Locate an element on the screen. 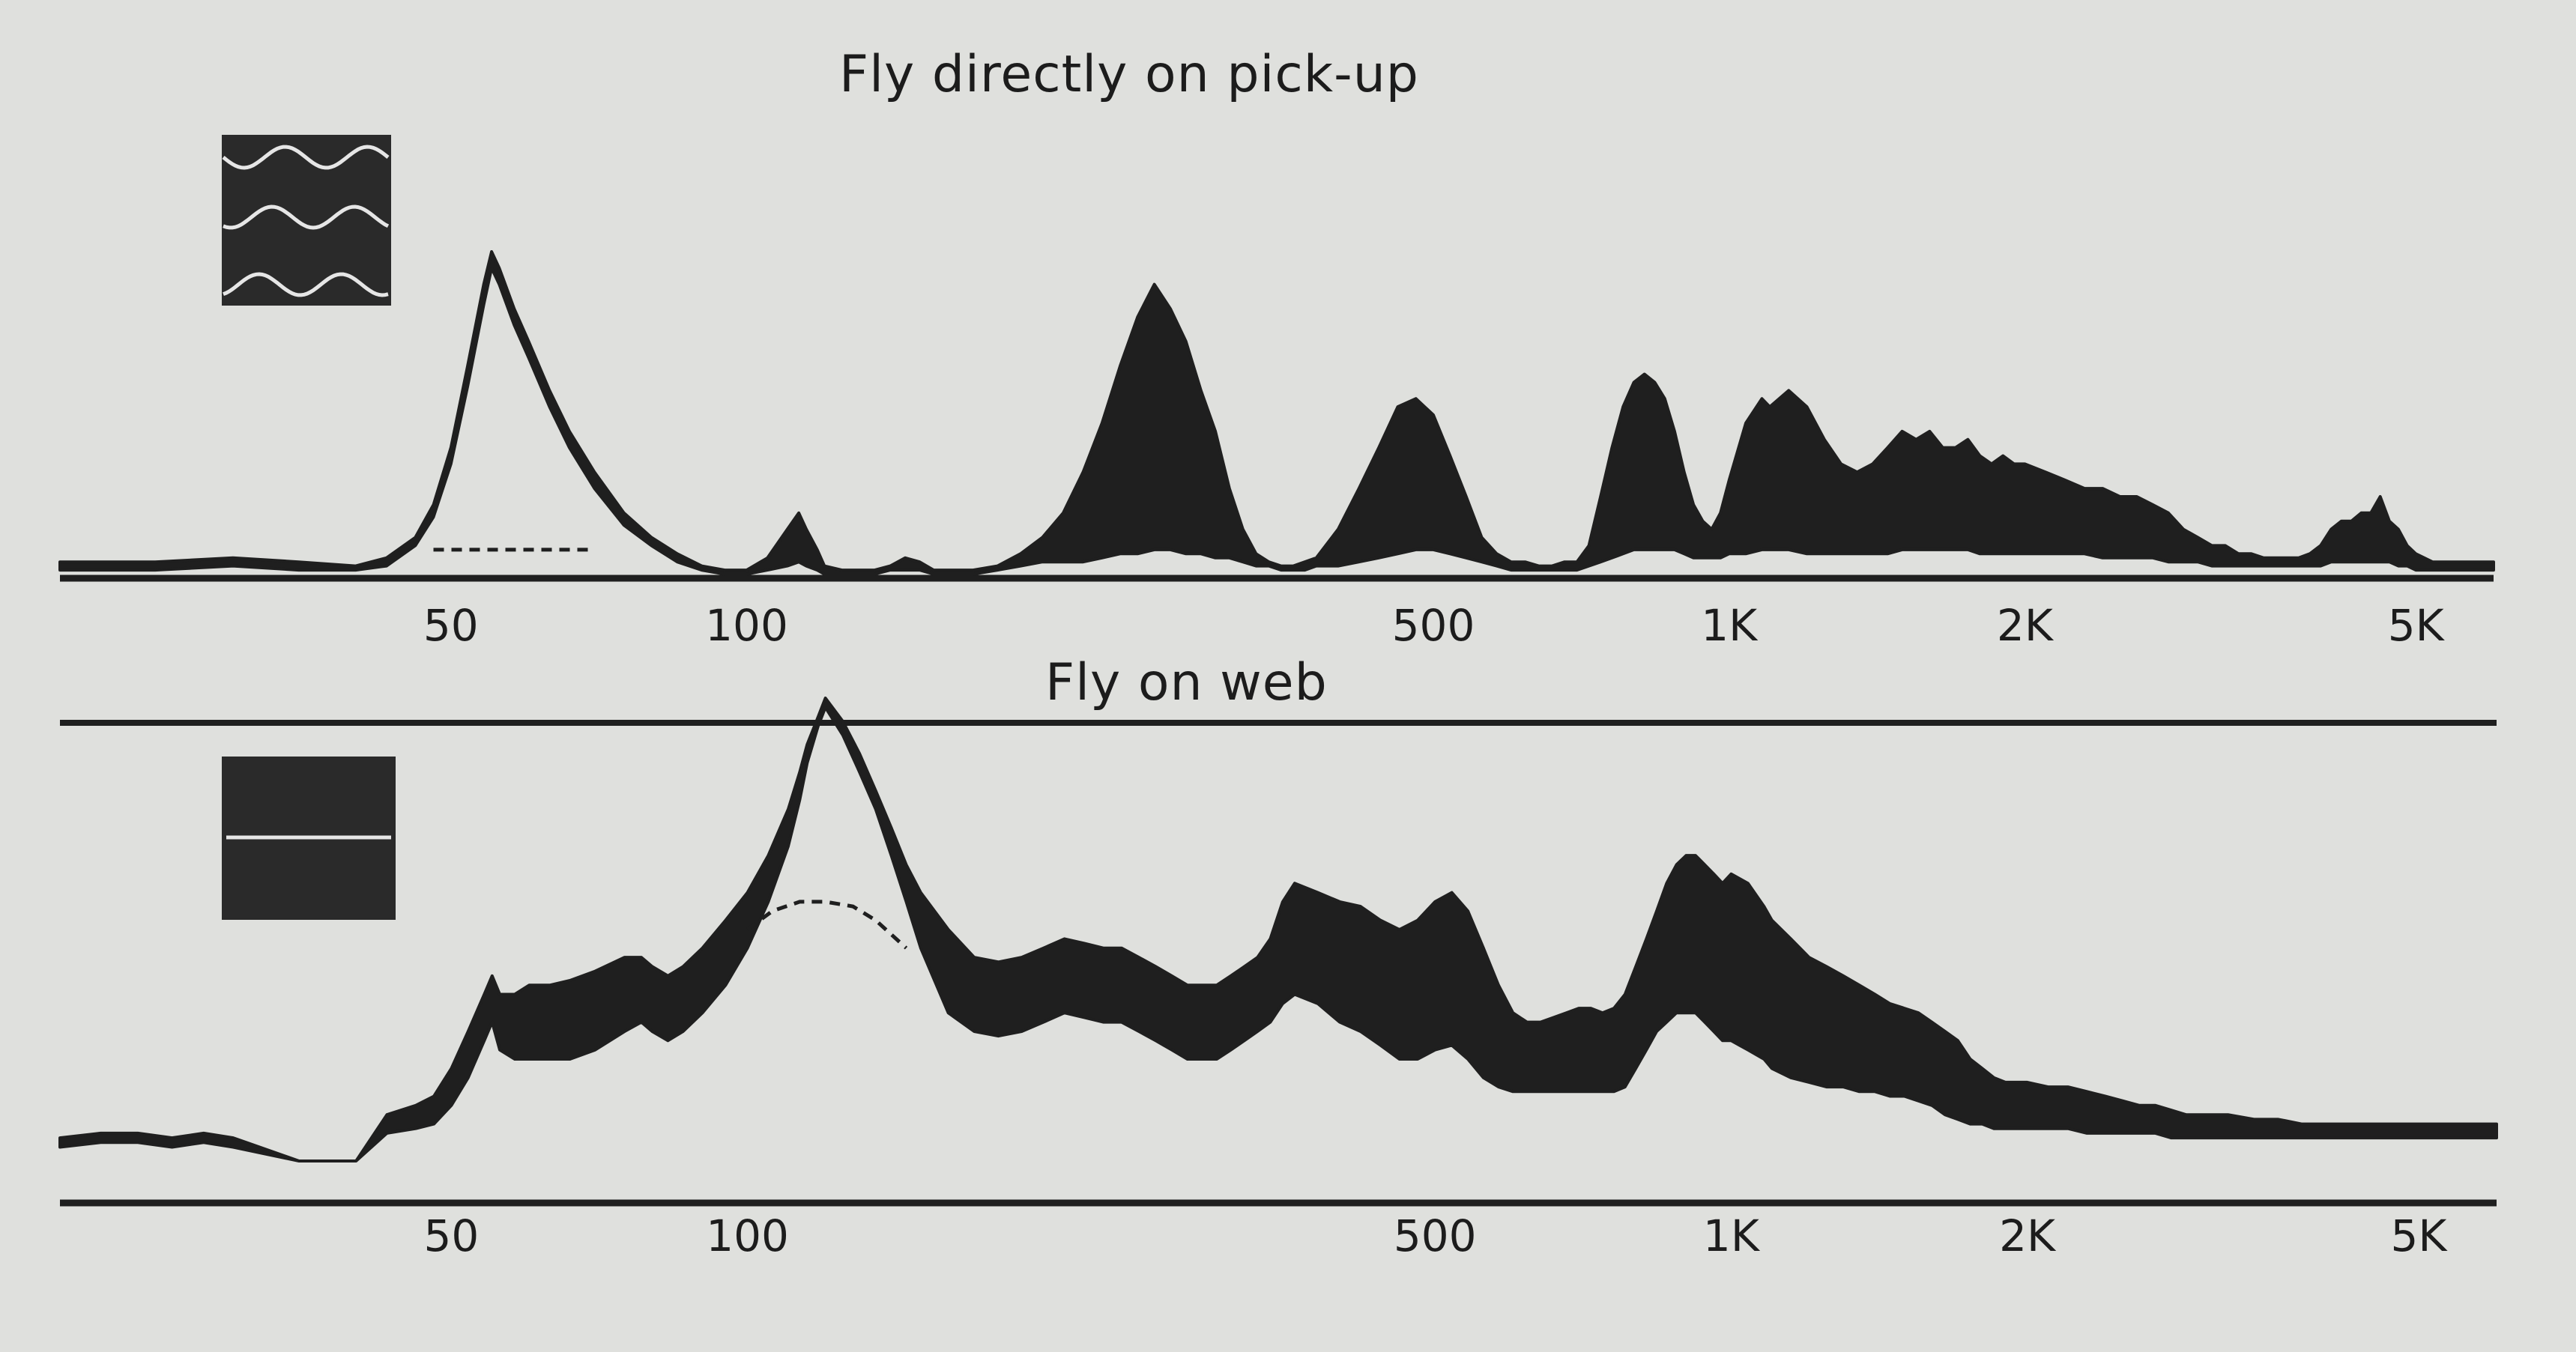 Image resolution: width=2576 pixels, height=1352 pixels. top-x-tick-label: 100 is located at coordinates (746, 625).